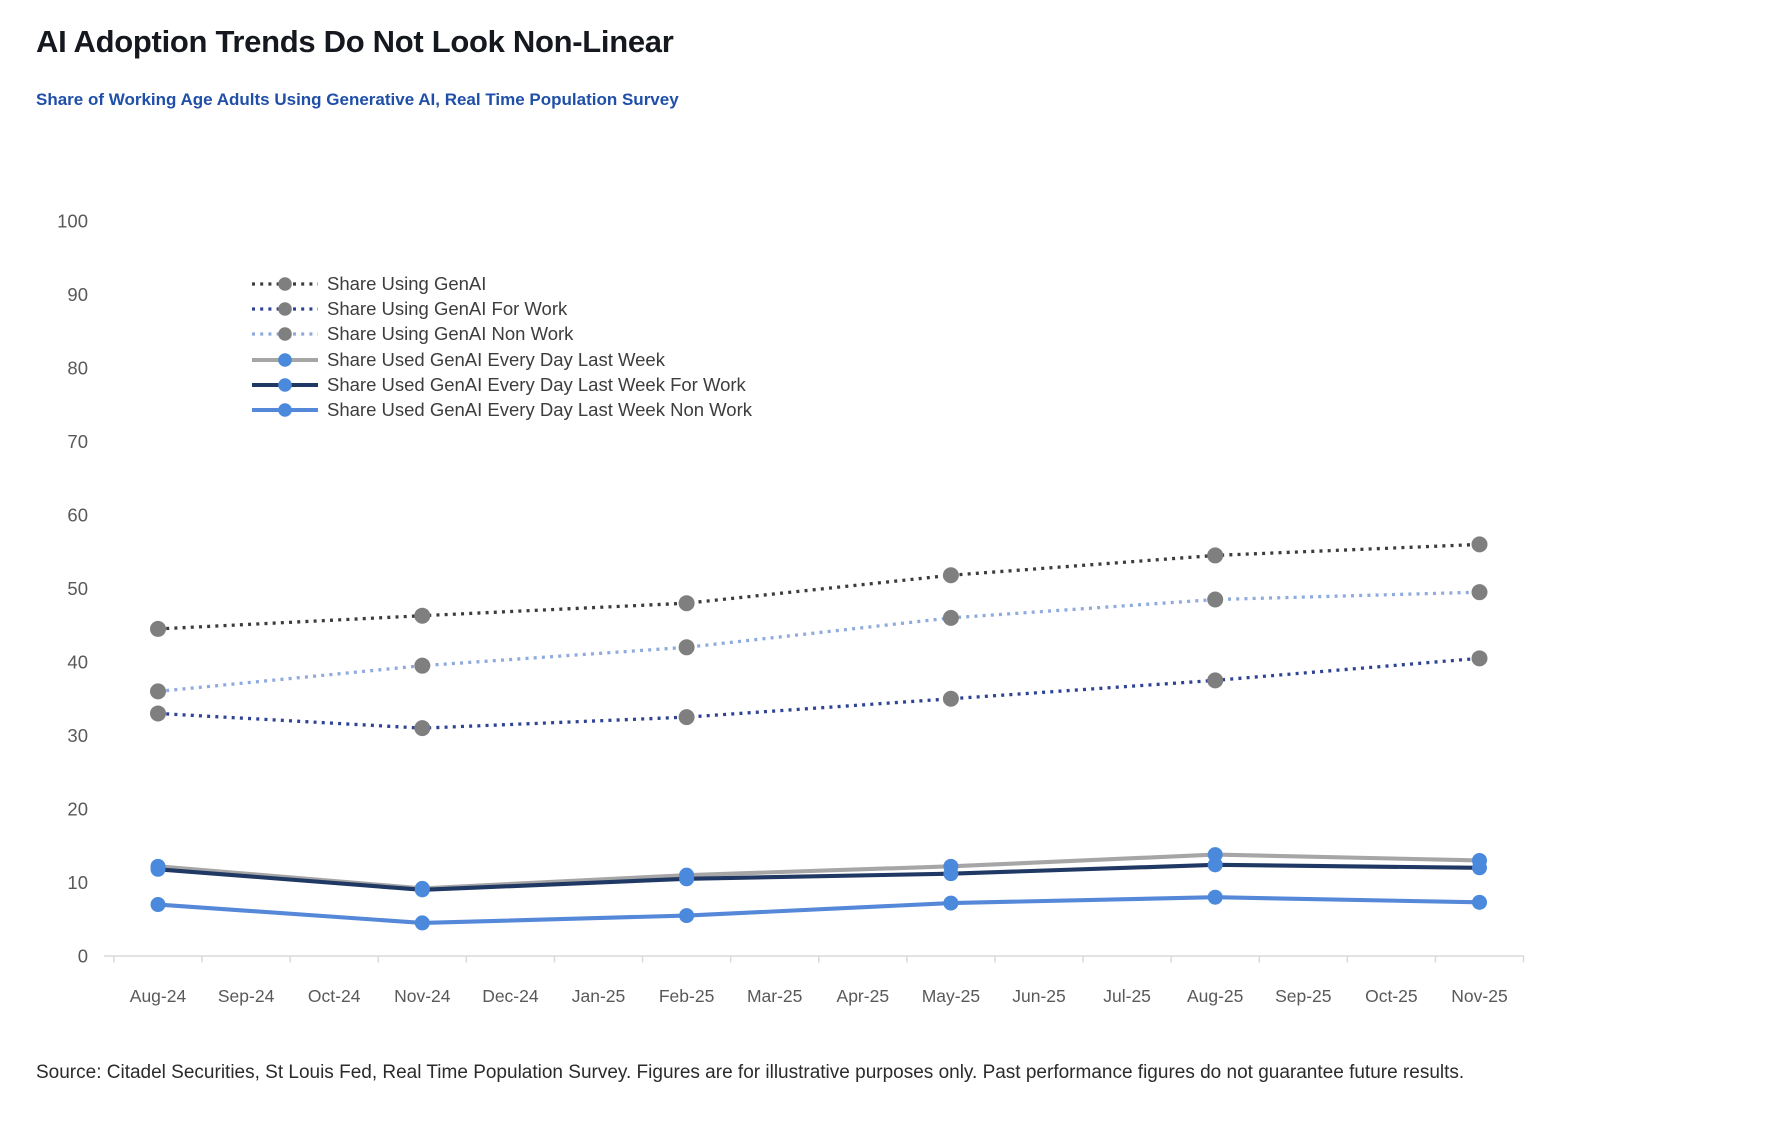  I want to click on legend-label: Share Using GenAI, so click(407, 283).